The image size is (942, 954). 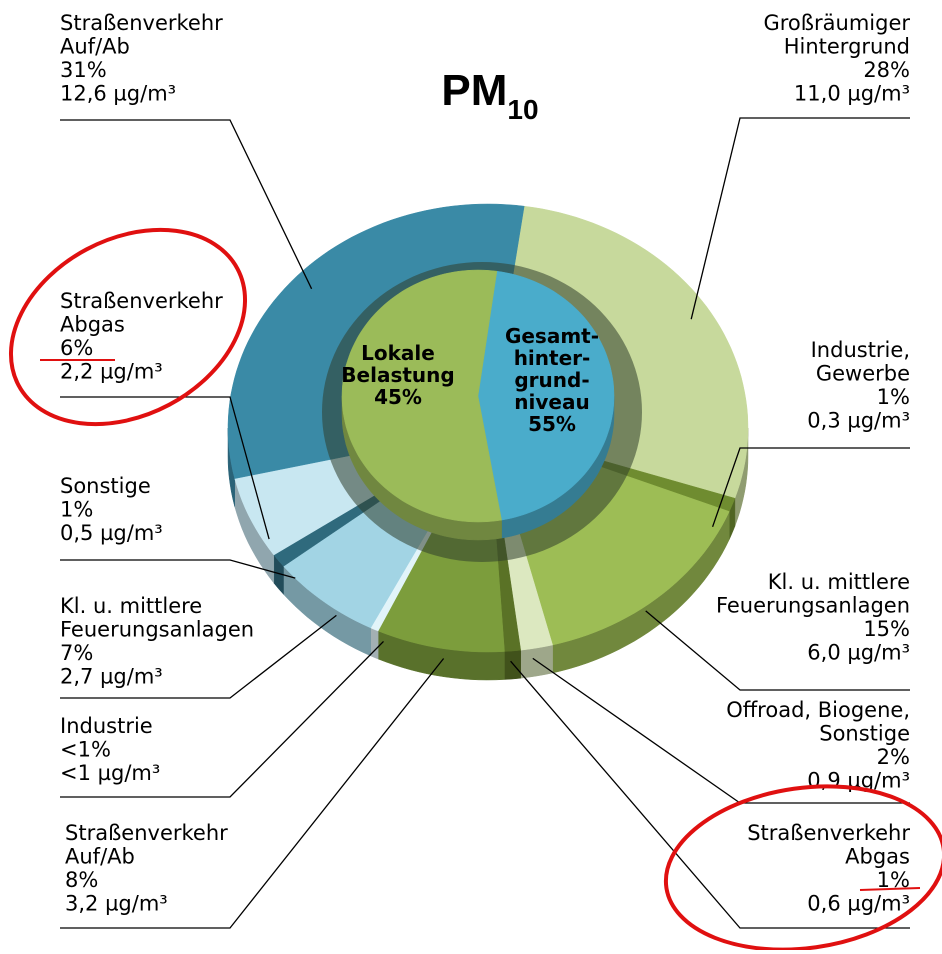 What do you see at coordinates (398, 353) in the screenshot?
I see `inner-label-line: Lokale` at bounding box center [398, 353].